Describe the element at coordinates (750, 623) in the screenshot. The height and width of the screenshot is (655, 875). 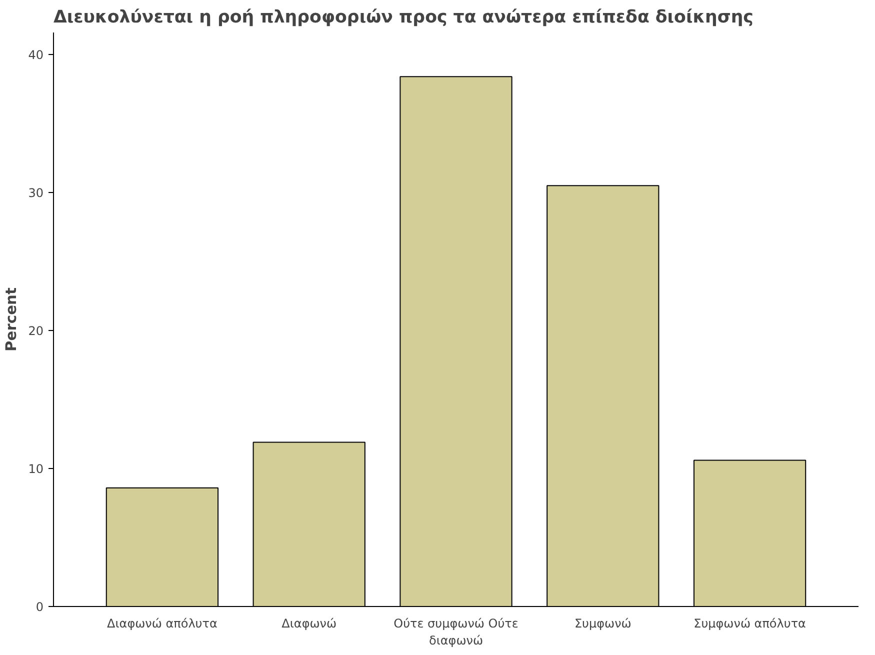
I see `x-tick-label: Συμφωνώ απόλυτα` at that location.